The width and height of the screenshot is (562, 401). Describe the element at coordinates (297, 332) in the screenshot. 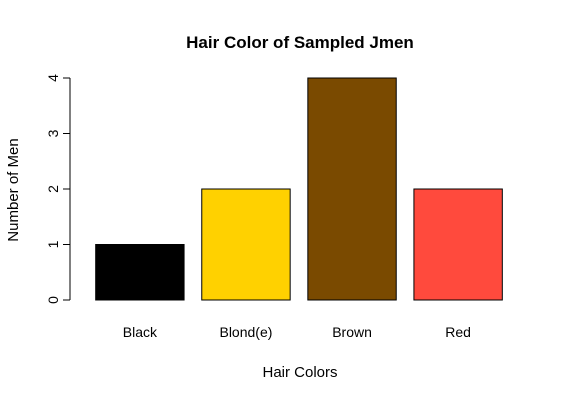

I see `x-tick-labels: Black Blond(e) Brown Red` at that location.